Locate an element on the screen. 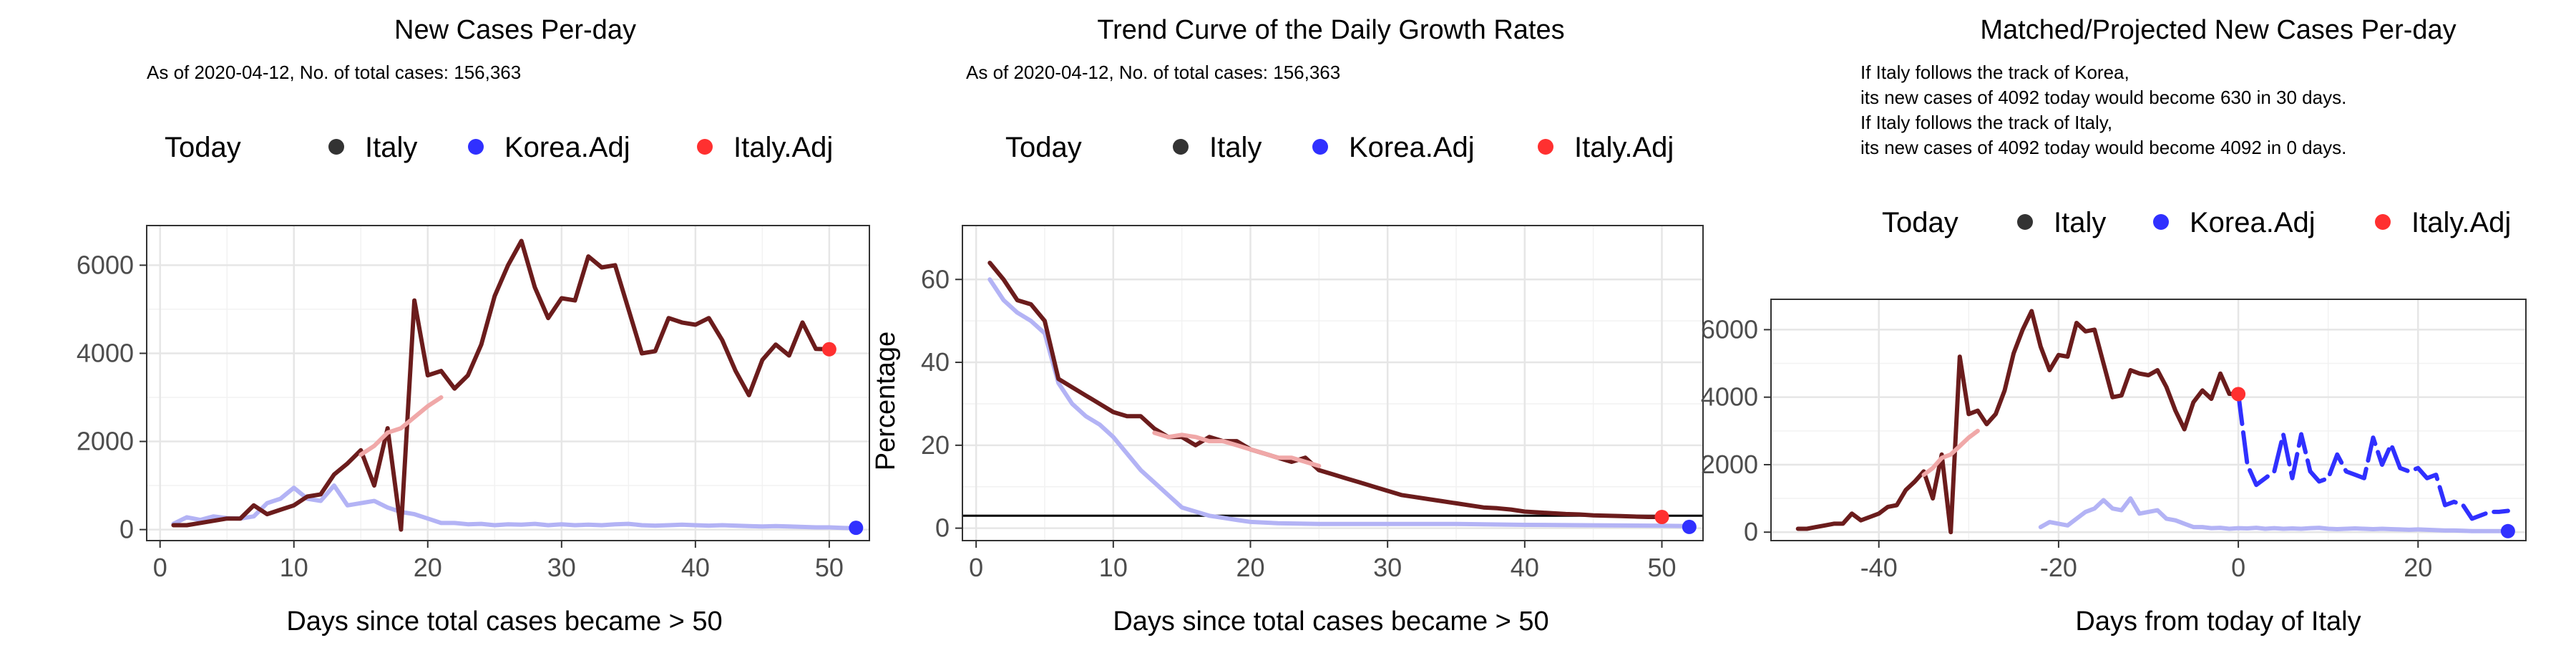 The height and width of the screenshot is (648, 2576). plot-area: -40 -20 0 20 0 2000 4000 6000 is located at coordinates (2114, 441).